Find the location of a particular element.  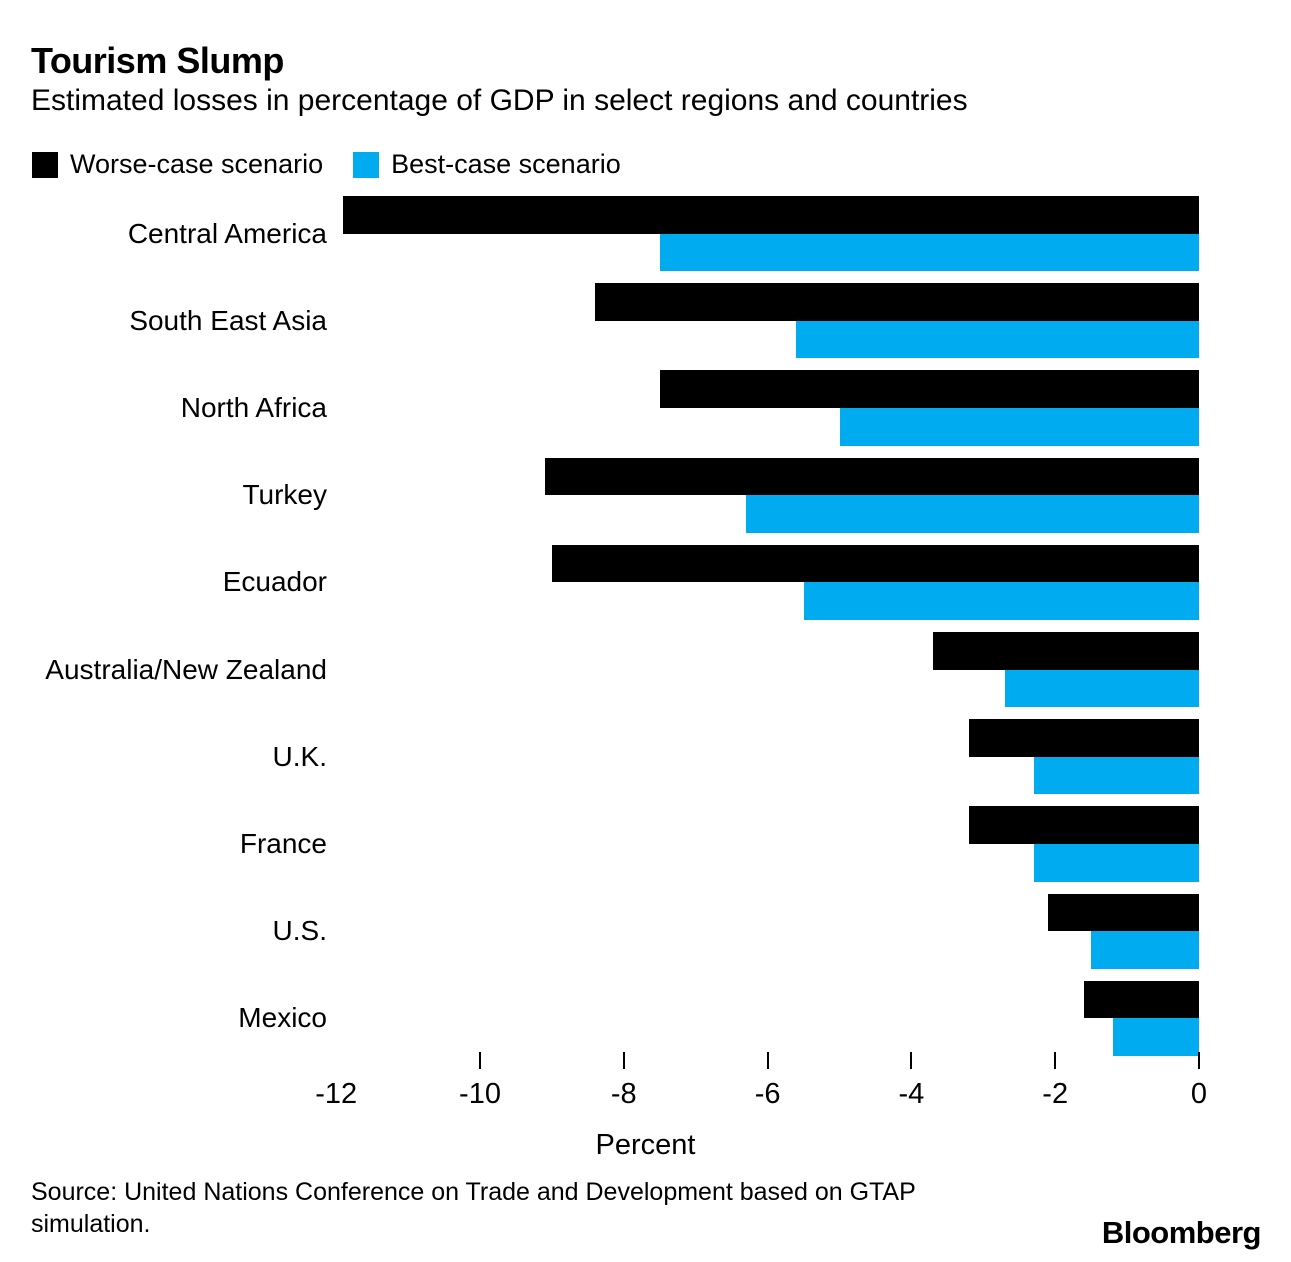

category-label: North Africa is located at coordinates (253, 407).